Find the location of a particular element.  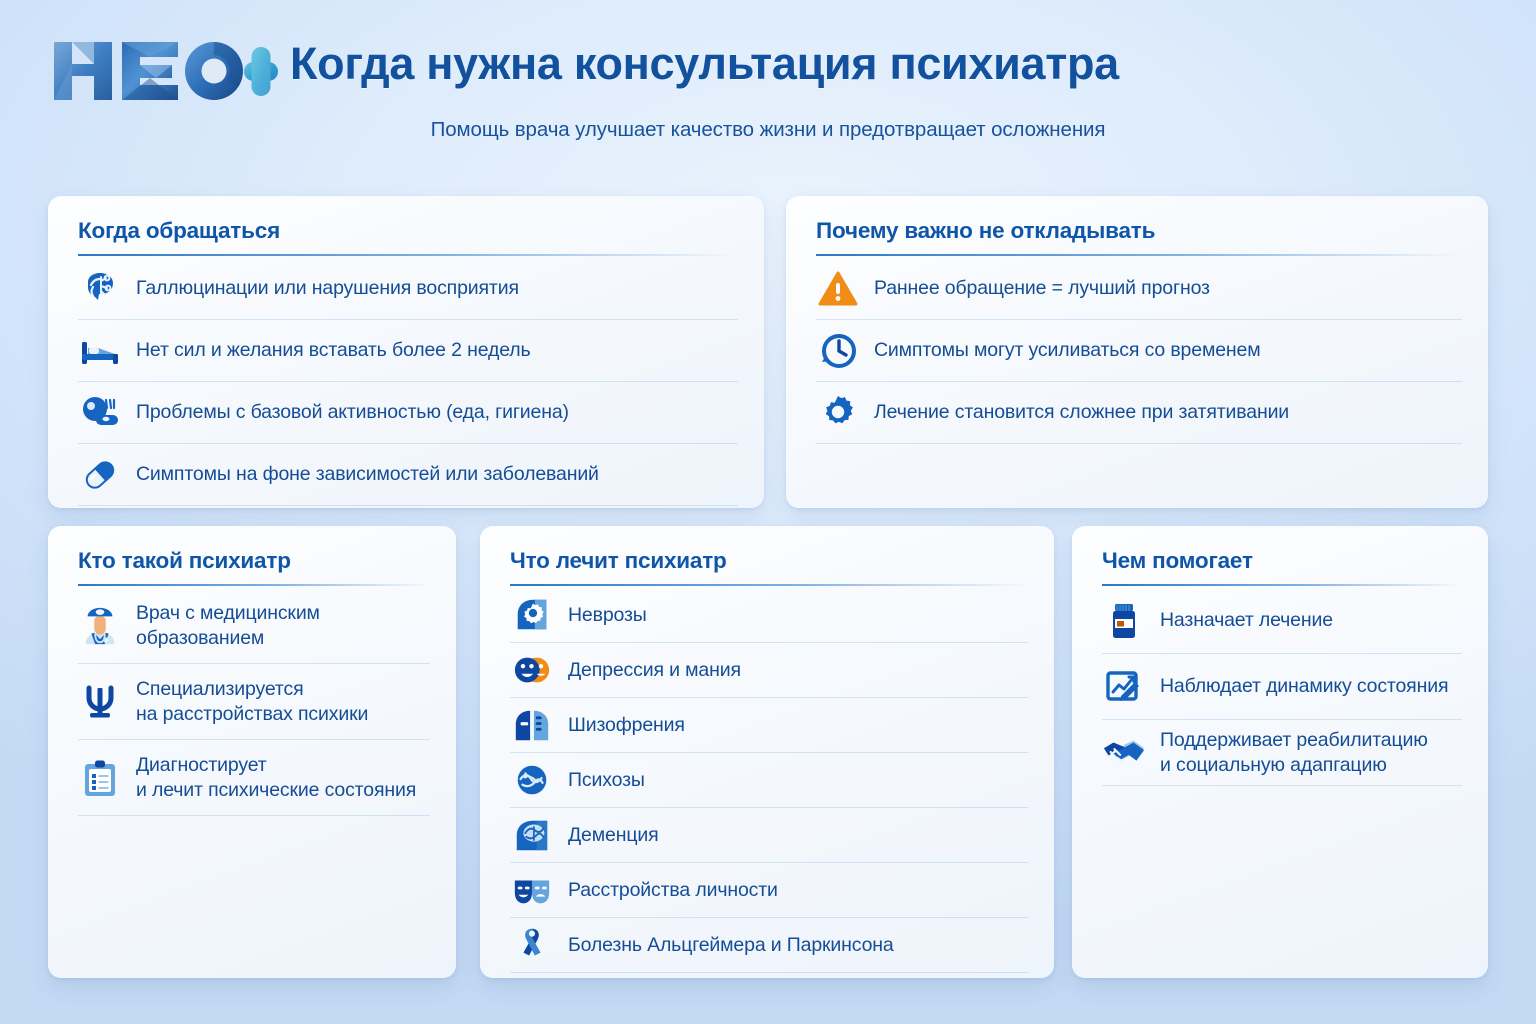

list-item-label: Врач с медицинским образованием is located at coordinates (228, 625).